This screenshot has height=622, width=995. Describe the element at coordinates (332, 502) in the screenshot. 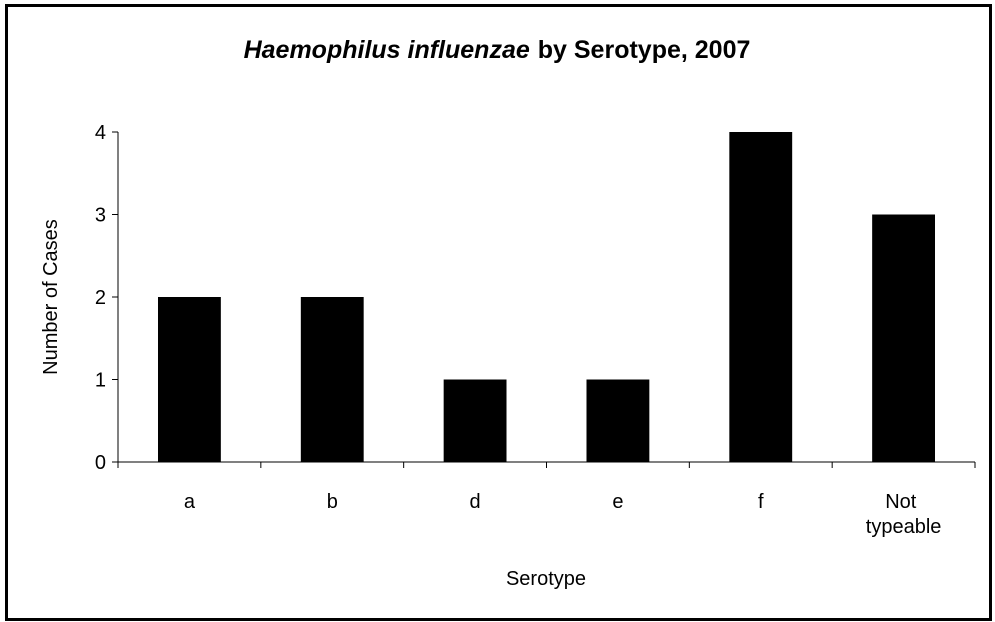

I see `x-tick-label: b` at that location.